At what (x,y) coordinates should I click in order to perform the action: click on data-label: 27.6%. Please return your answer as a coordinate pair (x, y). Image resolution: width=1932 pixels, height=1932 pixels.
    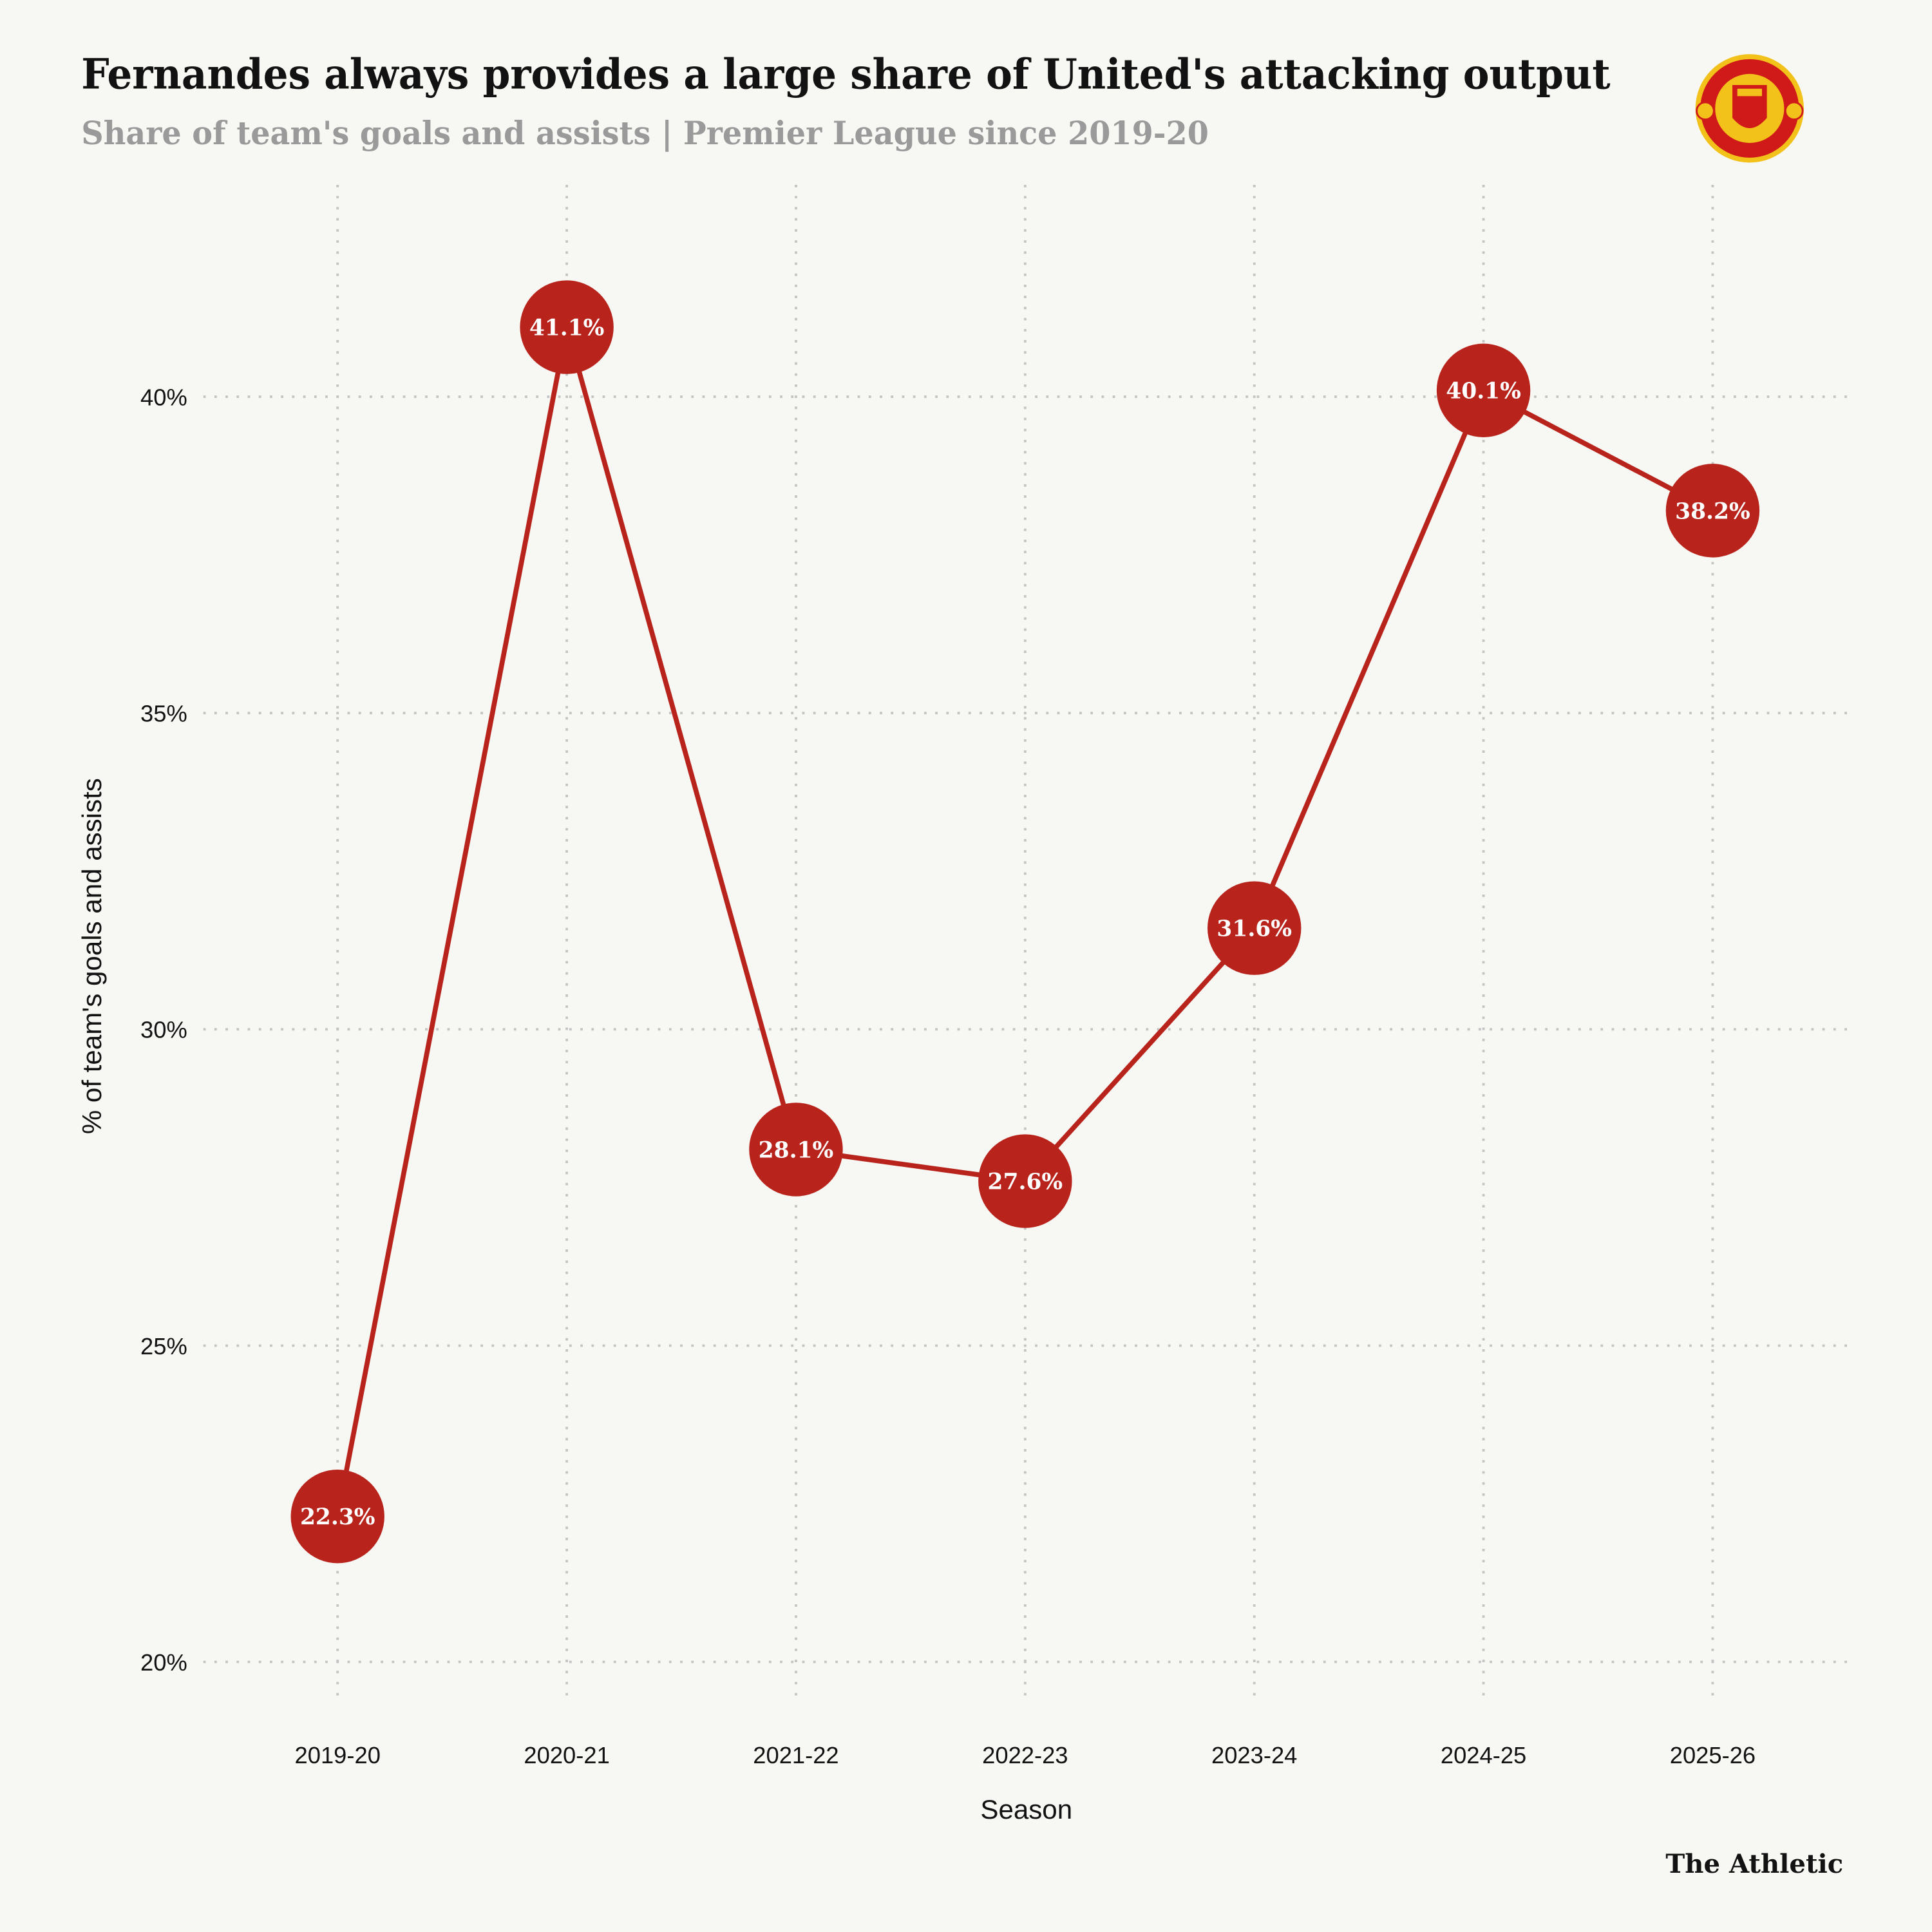
    Looking at the image, I should click on (1026, 1182).